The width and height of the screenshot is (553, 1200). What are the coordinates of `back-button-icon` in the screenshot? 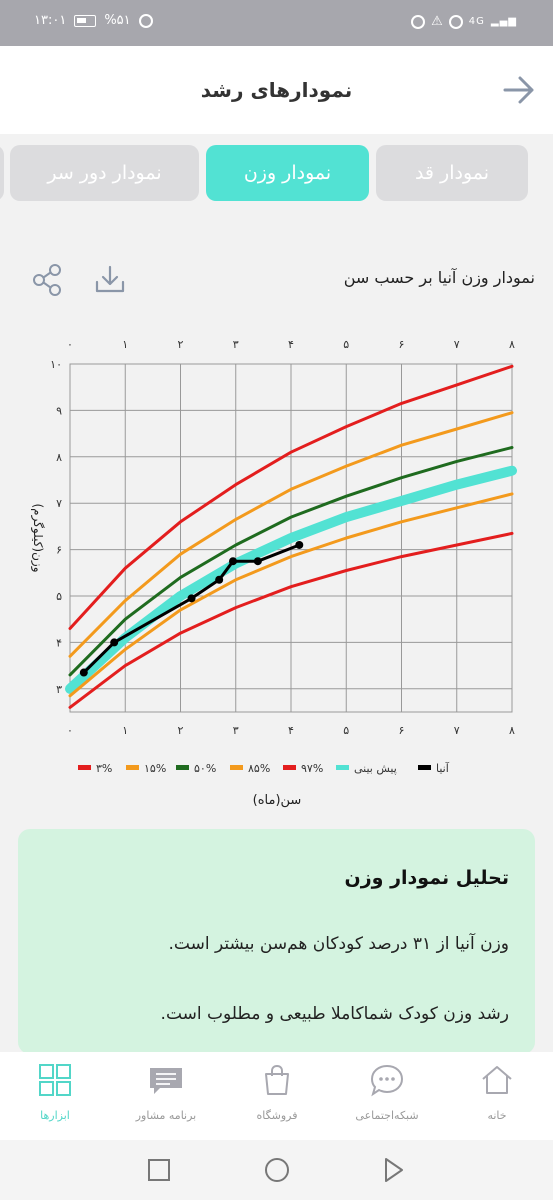 It's located at (394, 1170).